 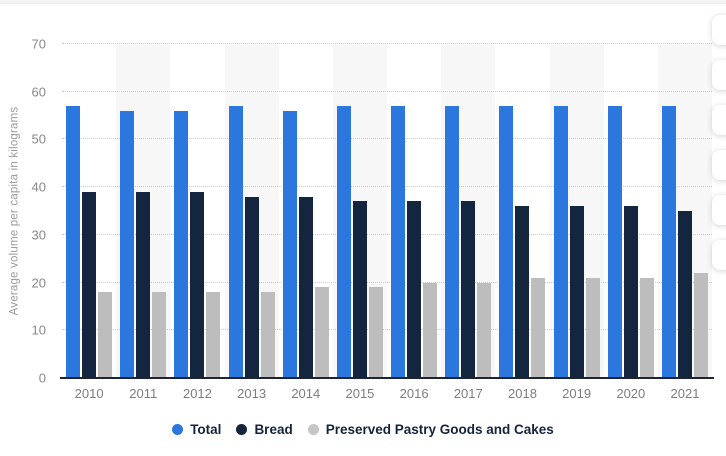 What do you see at coordinates (197, 284) in the screenshot?
I see `bar-bread-2012` at bounding box center [197, 284].